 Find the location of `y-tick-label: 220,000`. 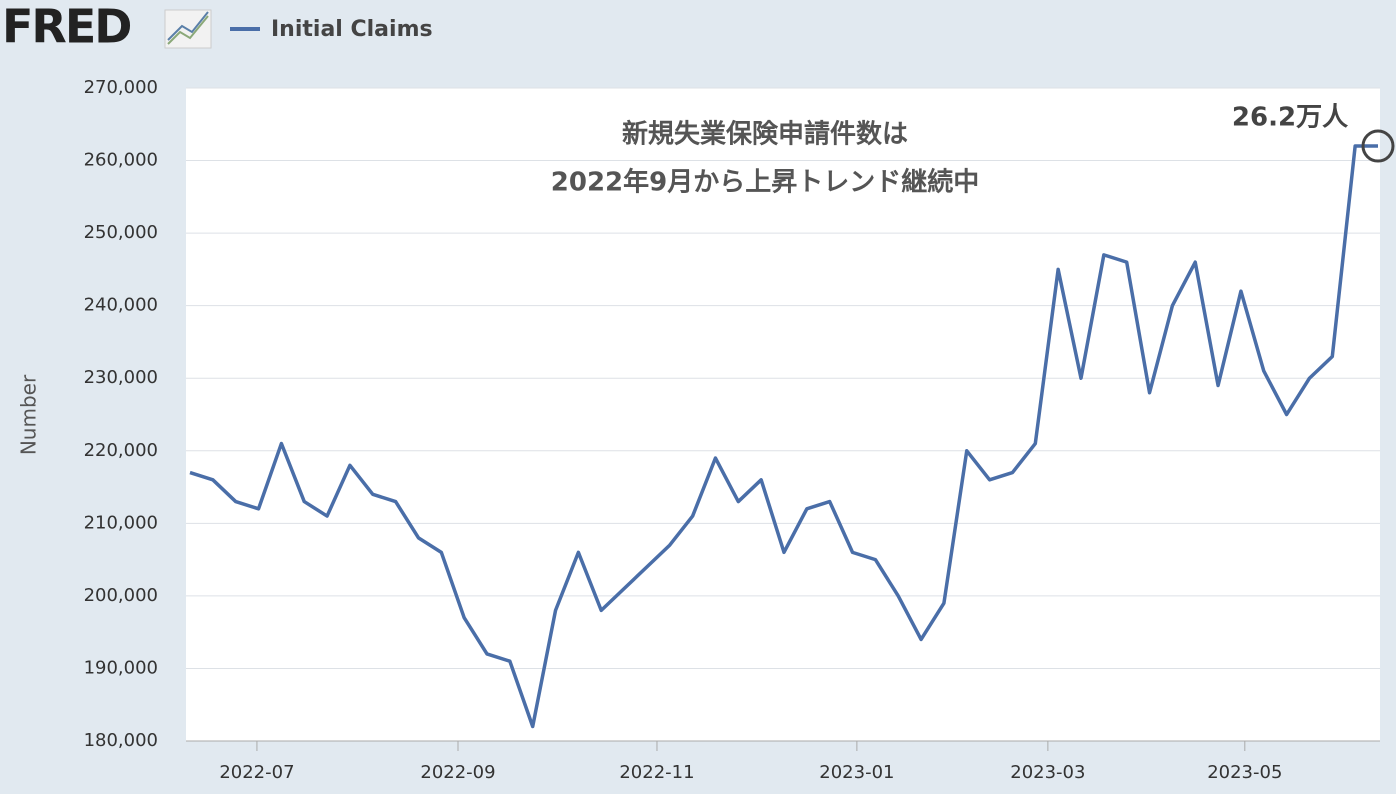

y-tick-label: 220,000 is located at coordinates (121, 450).